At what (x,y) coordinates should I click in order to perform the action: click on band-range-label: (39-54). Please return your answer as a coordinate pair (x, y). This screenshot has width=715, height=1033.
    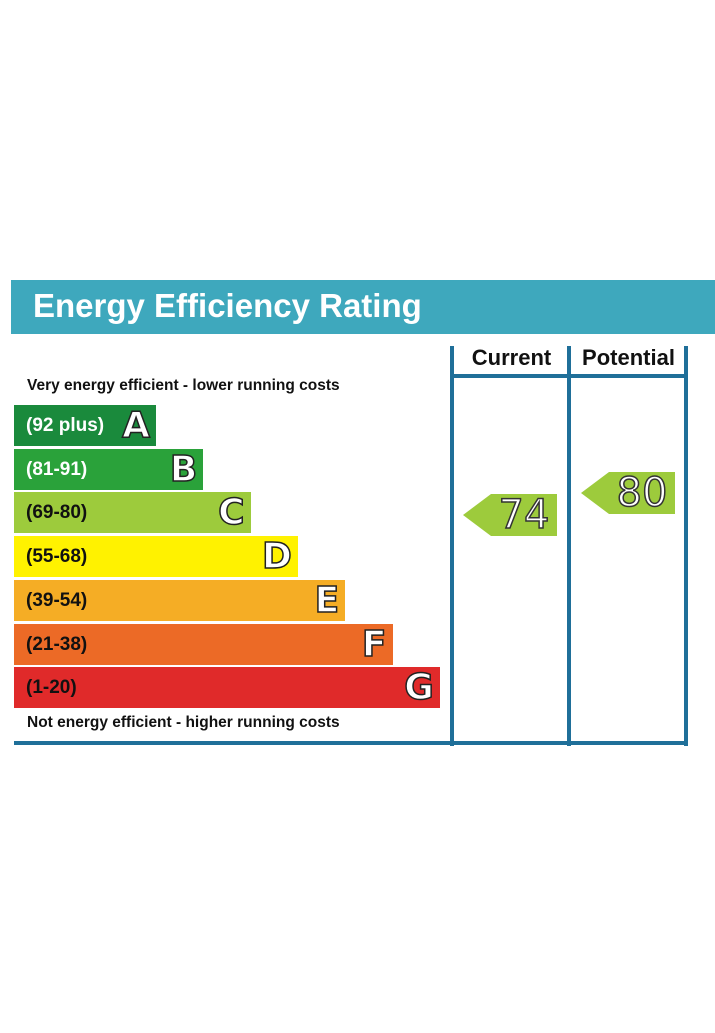
    Looking at the image, I should click on (57, 600).